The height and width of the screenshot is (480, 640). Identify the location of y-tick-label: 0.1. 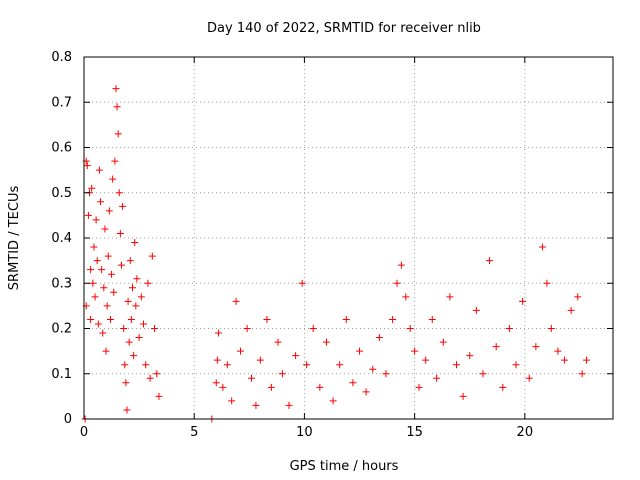
(61, 374).